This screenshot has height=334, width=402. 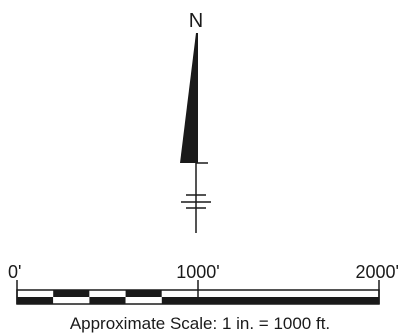 I want to click on north-arrow-needle, so click(x=188, y=98).